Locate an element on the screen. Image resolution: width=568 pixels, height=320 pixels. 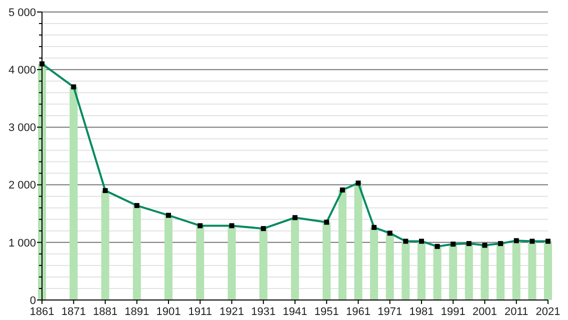
x-tick-label: 1931 is located at coordinates (263, 312).